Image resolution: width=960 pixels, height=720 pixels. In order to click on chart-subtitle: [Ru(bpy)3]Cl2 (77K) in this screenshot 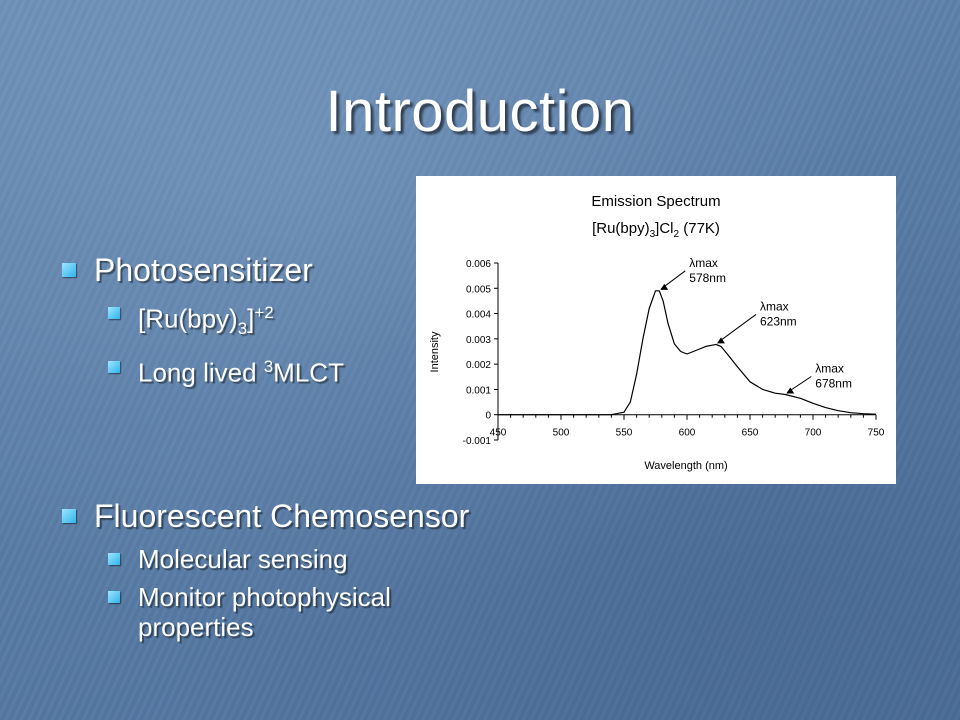, I will do `click(656, 230)`.